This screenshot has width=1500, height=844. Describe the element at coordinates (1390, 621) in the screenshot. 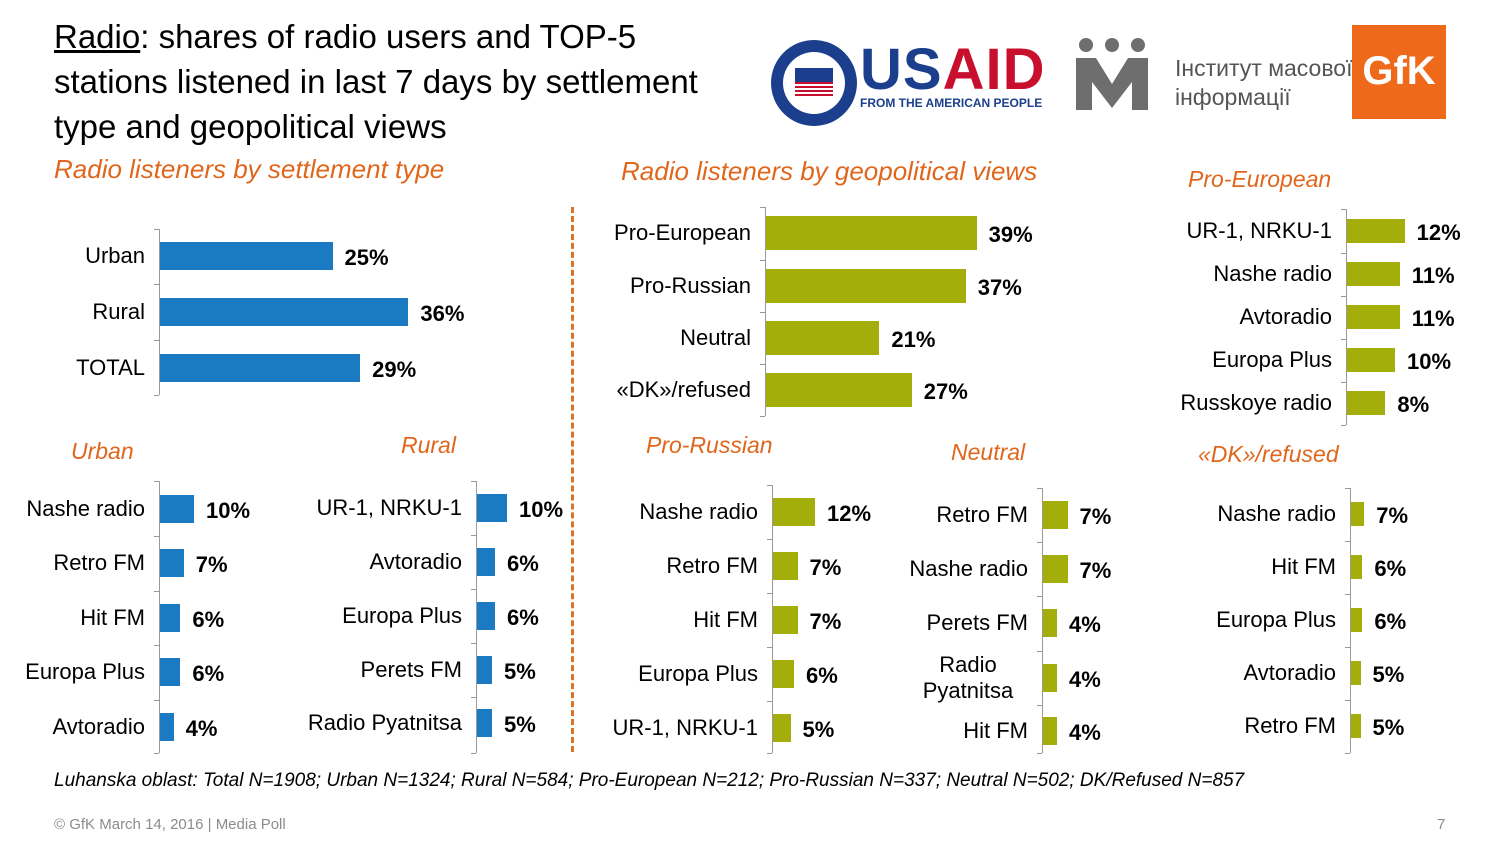

I see `dk-value-label: 6%` at that location.